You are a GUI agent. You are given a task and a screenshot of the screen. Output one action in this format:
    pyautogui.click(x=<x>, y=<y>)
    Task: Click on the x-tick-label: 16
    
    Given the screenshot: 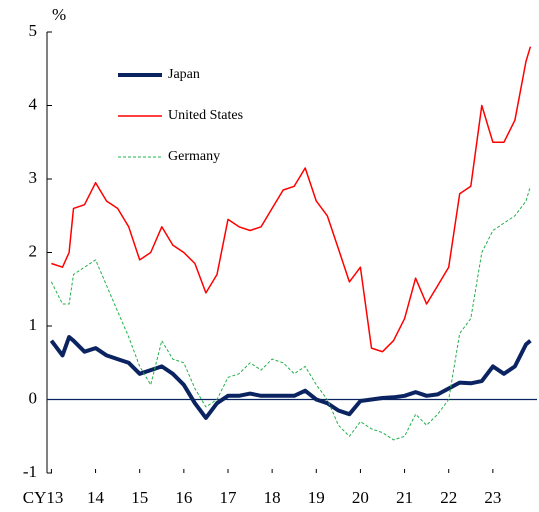 What is the action you would take?
    pyautogui.click(x=183, y=497)
    